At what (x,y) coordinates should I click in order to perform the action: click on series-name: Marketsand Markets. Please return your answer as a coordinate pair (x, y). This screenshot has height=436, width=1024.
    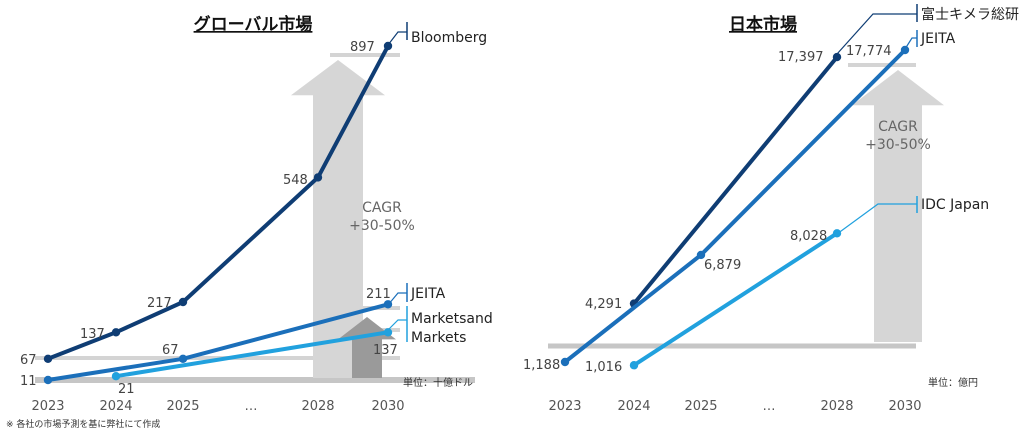
    Looking at the image, I should click on (452, 328).